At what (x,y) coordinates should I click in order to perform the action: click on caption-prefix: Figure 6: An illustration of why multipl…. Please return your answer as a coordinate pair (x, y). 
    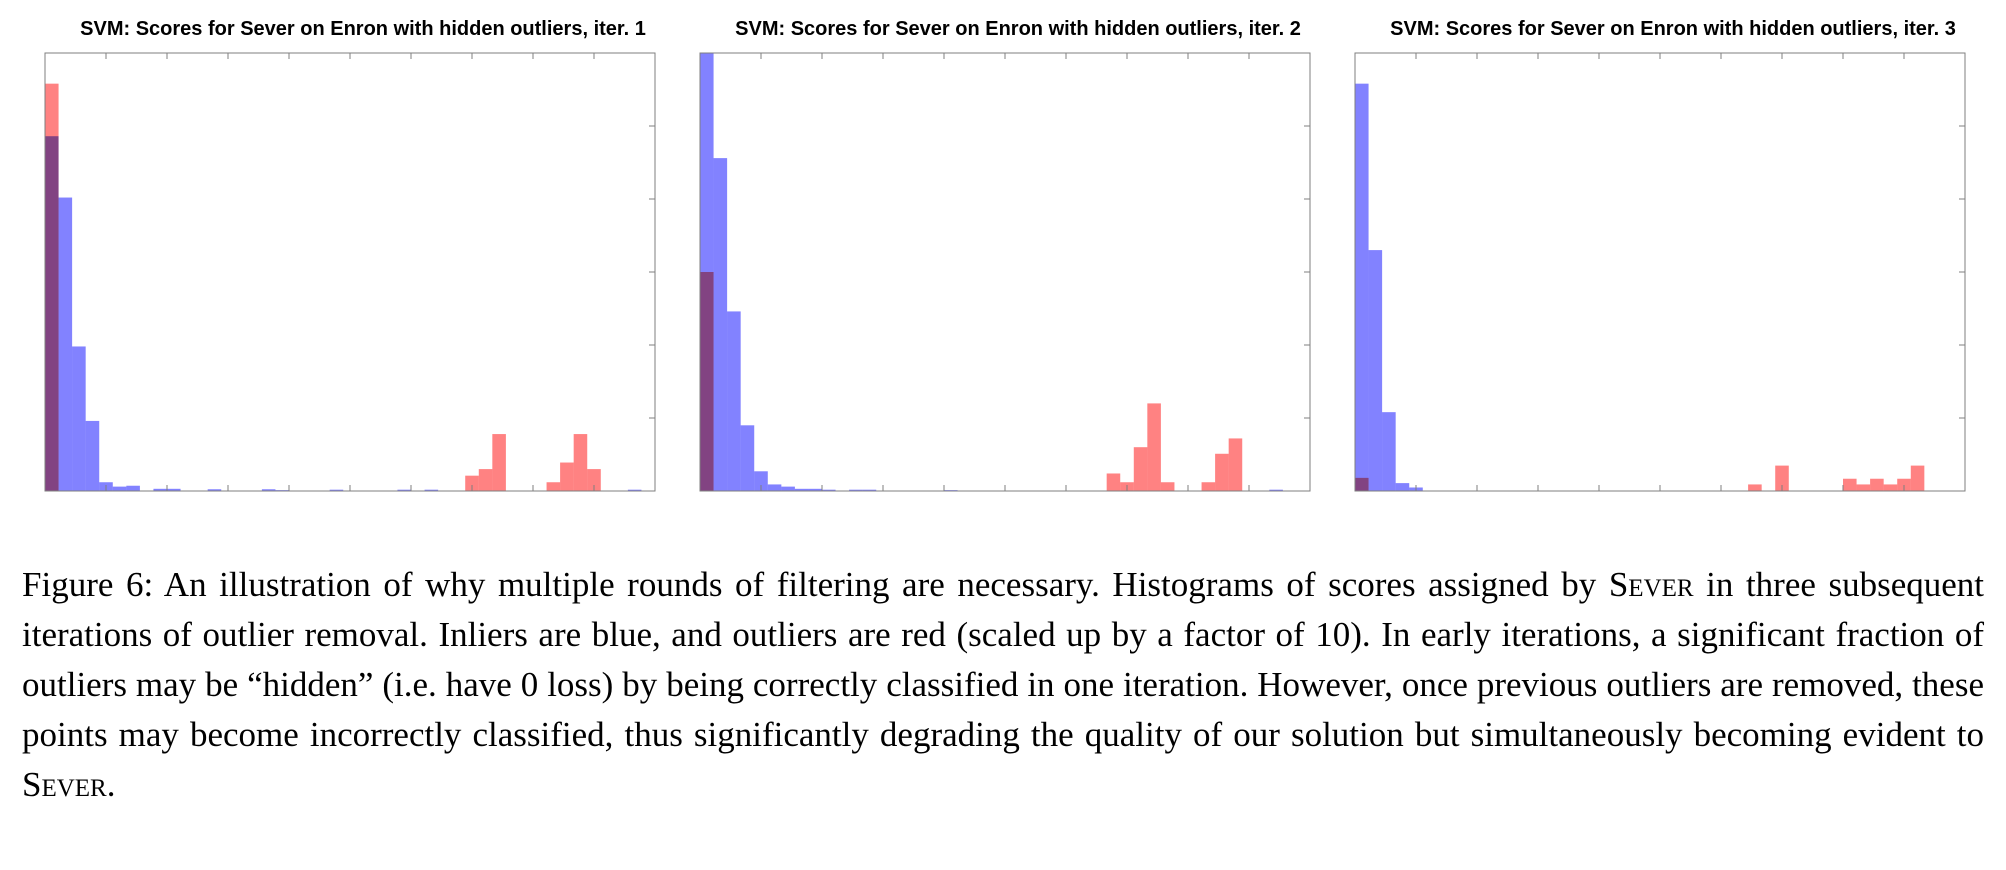
    Looking at the image, I should click on (815, 584).